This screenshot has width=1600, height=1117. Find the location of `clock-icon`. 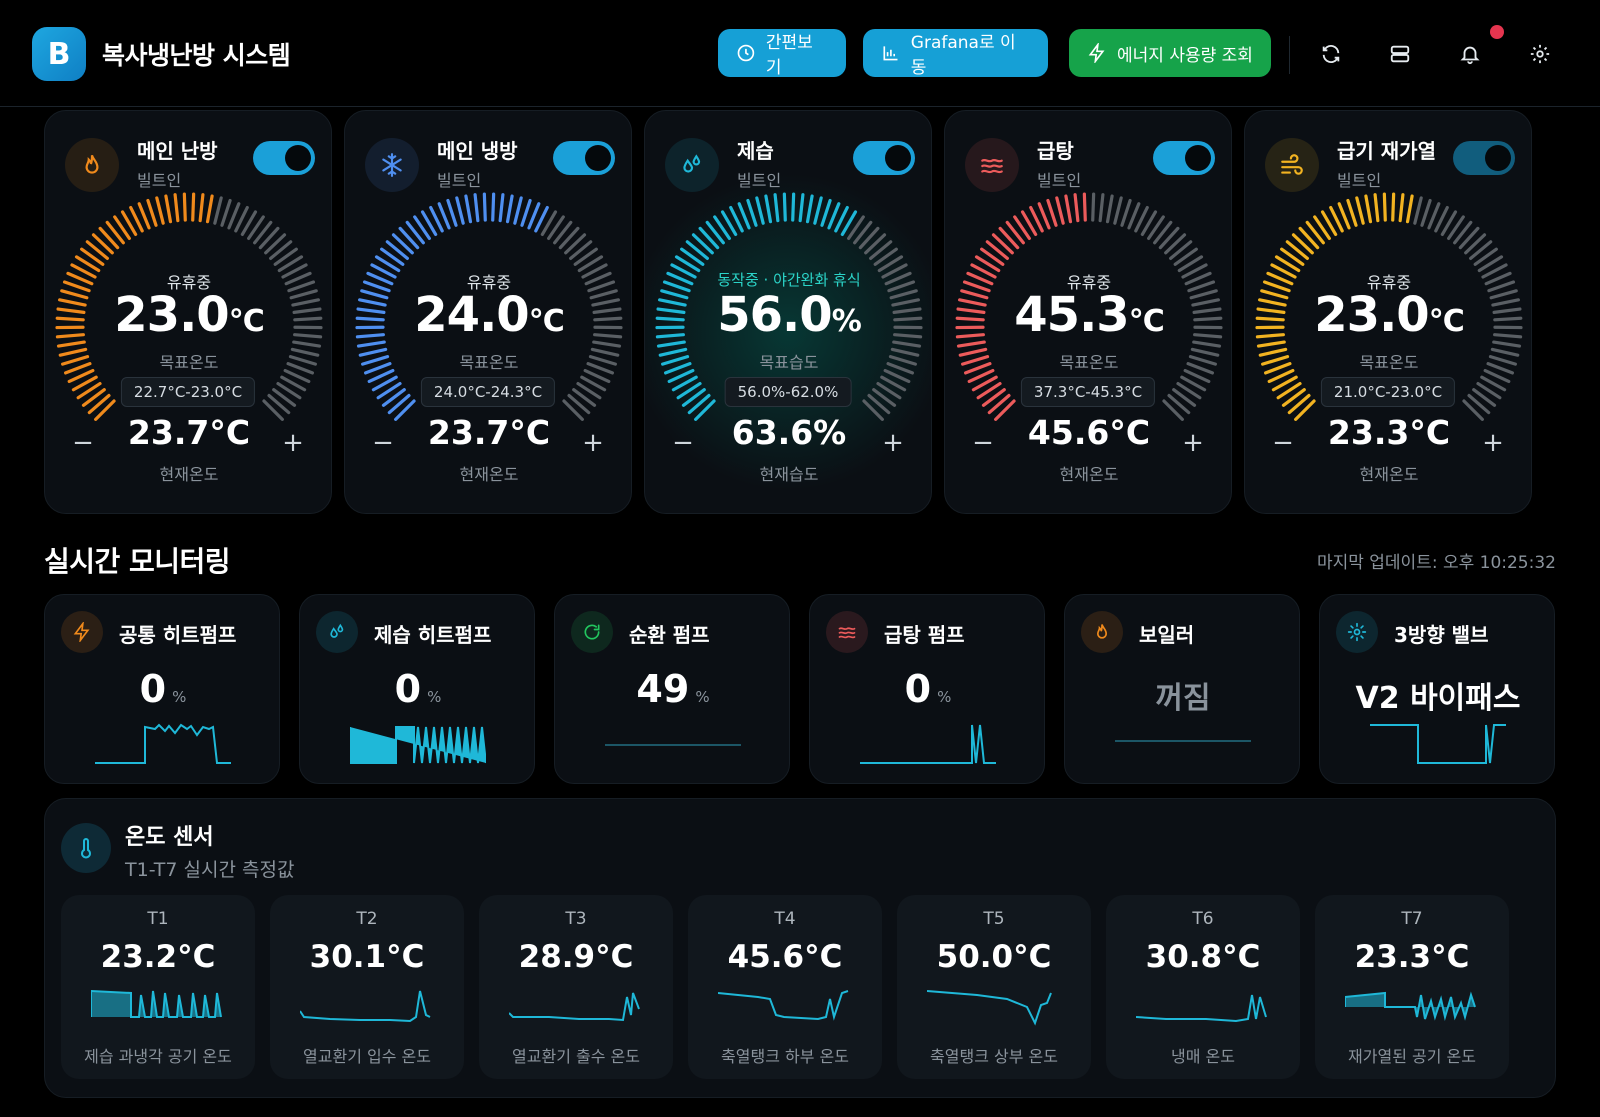

clock-icon is located at coordinates (746, 53).